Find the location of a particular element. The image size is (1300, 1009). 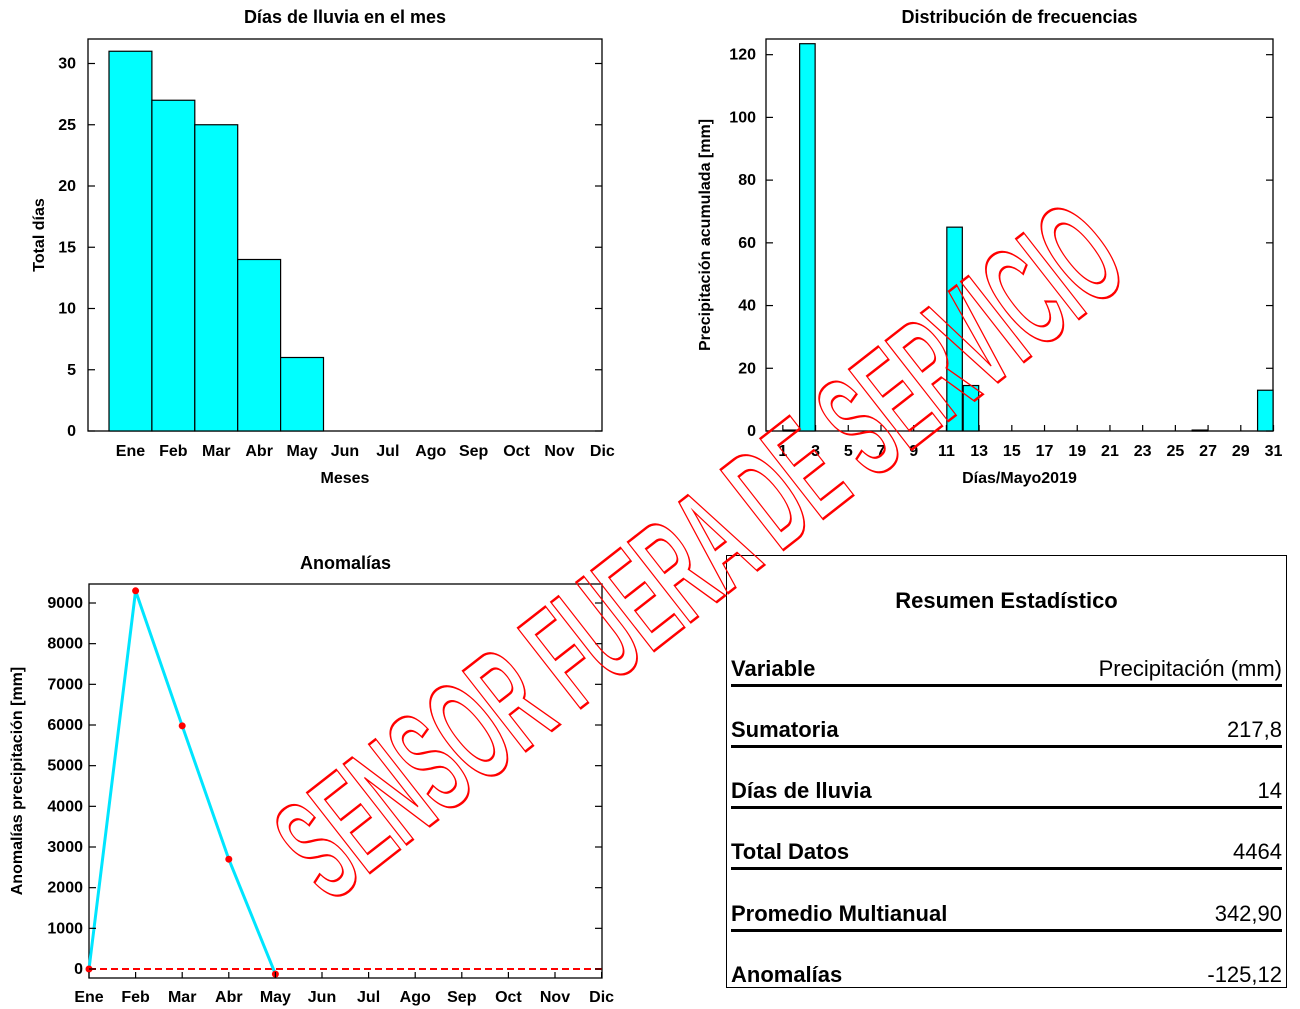

stats-row-anomalias: Anomalías -125,12 is located at coordinates (1006, 972).